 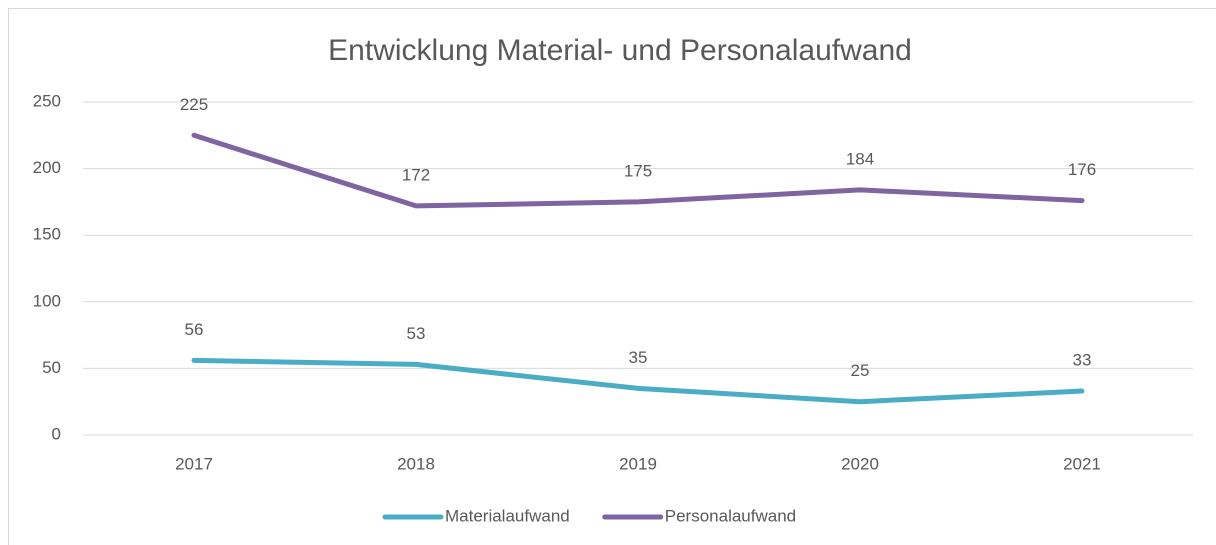 What do you see at coordinates (860, 158) in the screenshot?
I see `data-label: 184` at bounding box center [860, 158].